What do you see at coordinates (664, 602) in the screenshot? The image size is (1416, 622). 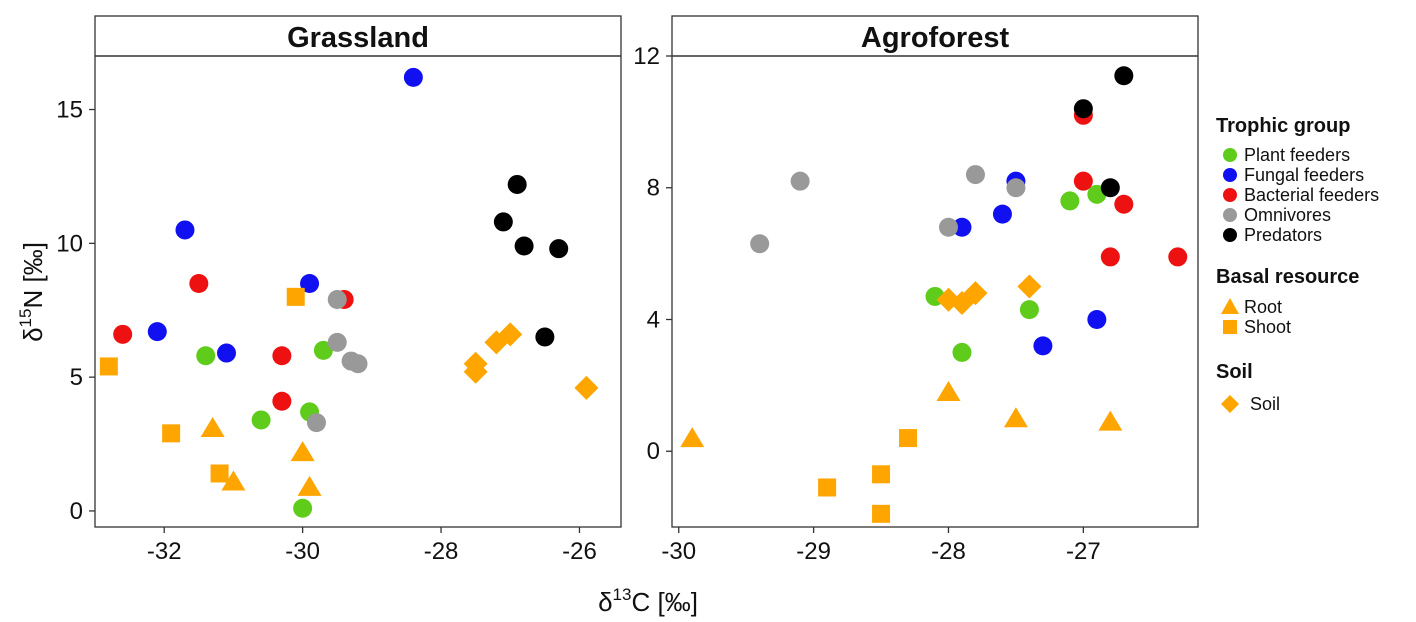 I see `x-axis-title-rest: C [‰]` at bounding box center [664, 602].